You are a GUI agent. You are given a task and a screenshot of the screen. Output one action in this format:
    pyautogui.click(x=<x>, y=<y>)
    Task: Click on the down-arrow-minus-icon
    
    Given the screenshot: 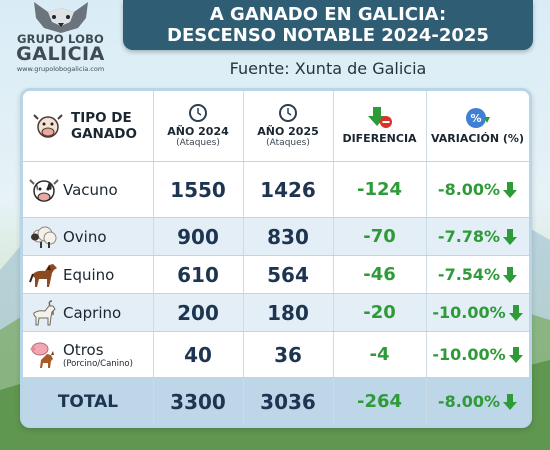 What is the action you would take?
    pyautogui.click(x=379, y=117)
    